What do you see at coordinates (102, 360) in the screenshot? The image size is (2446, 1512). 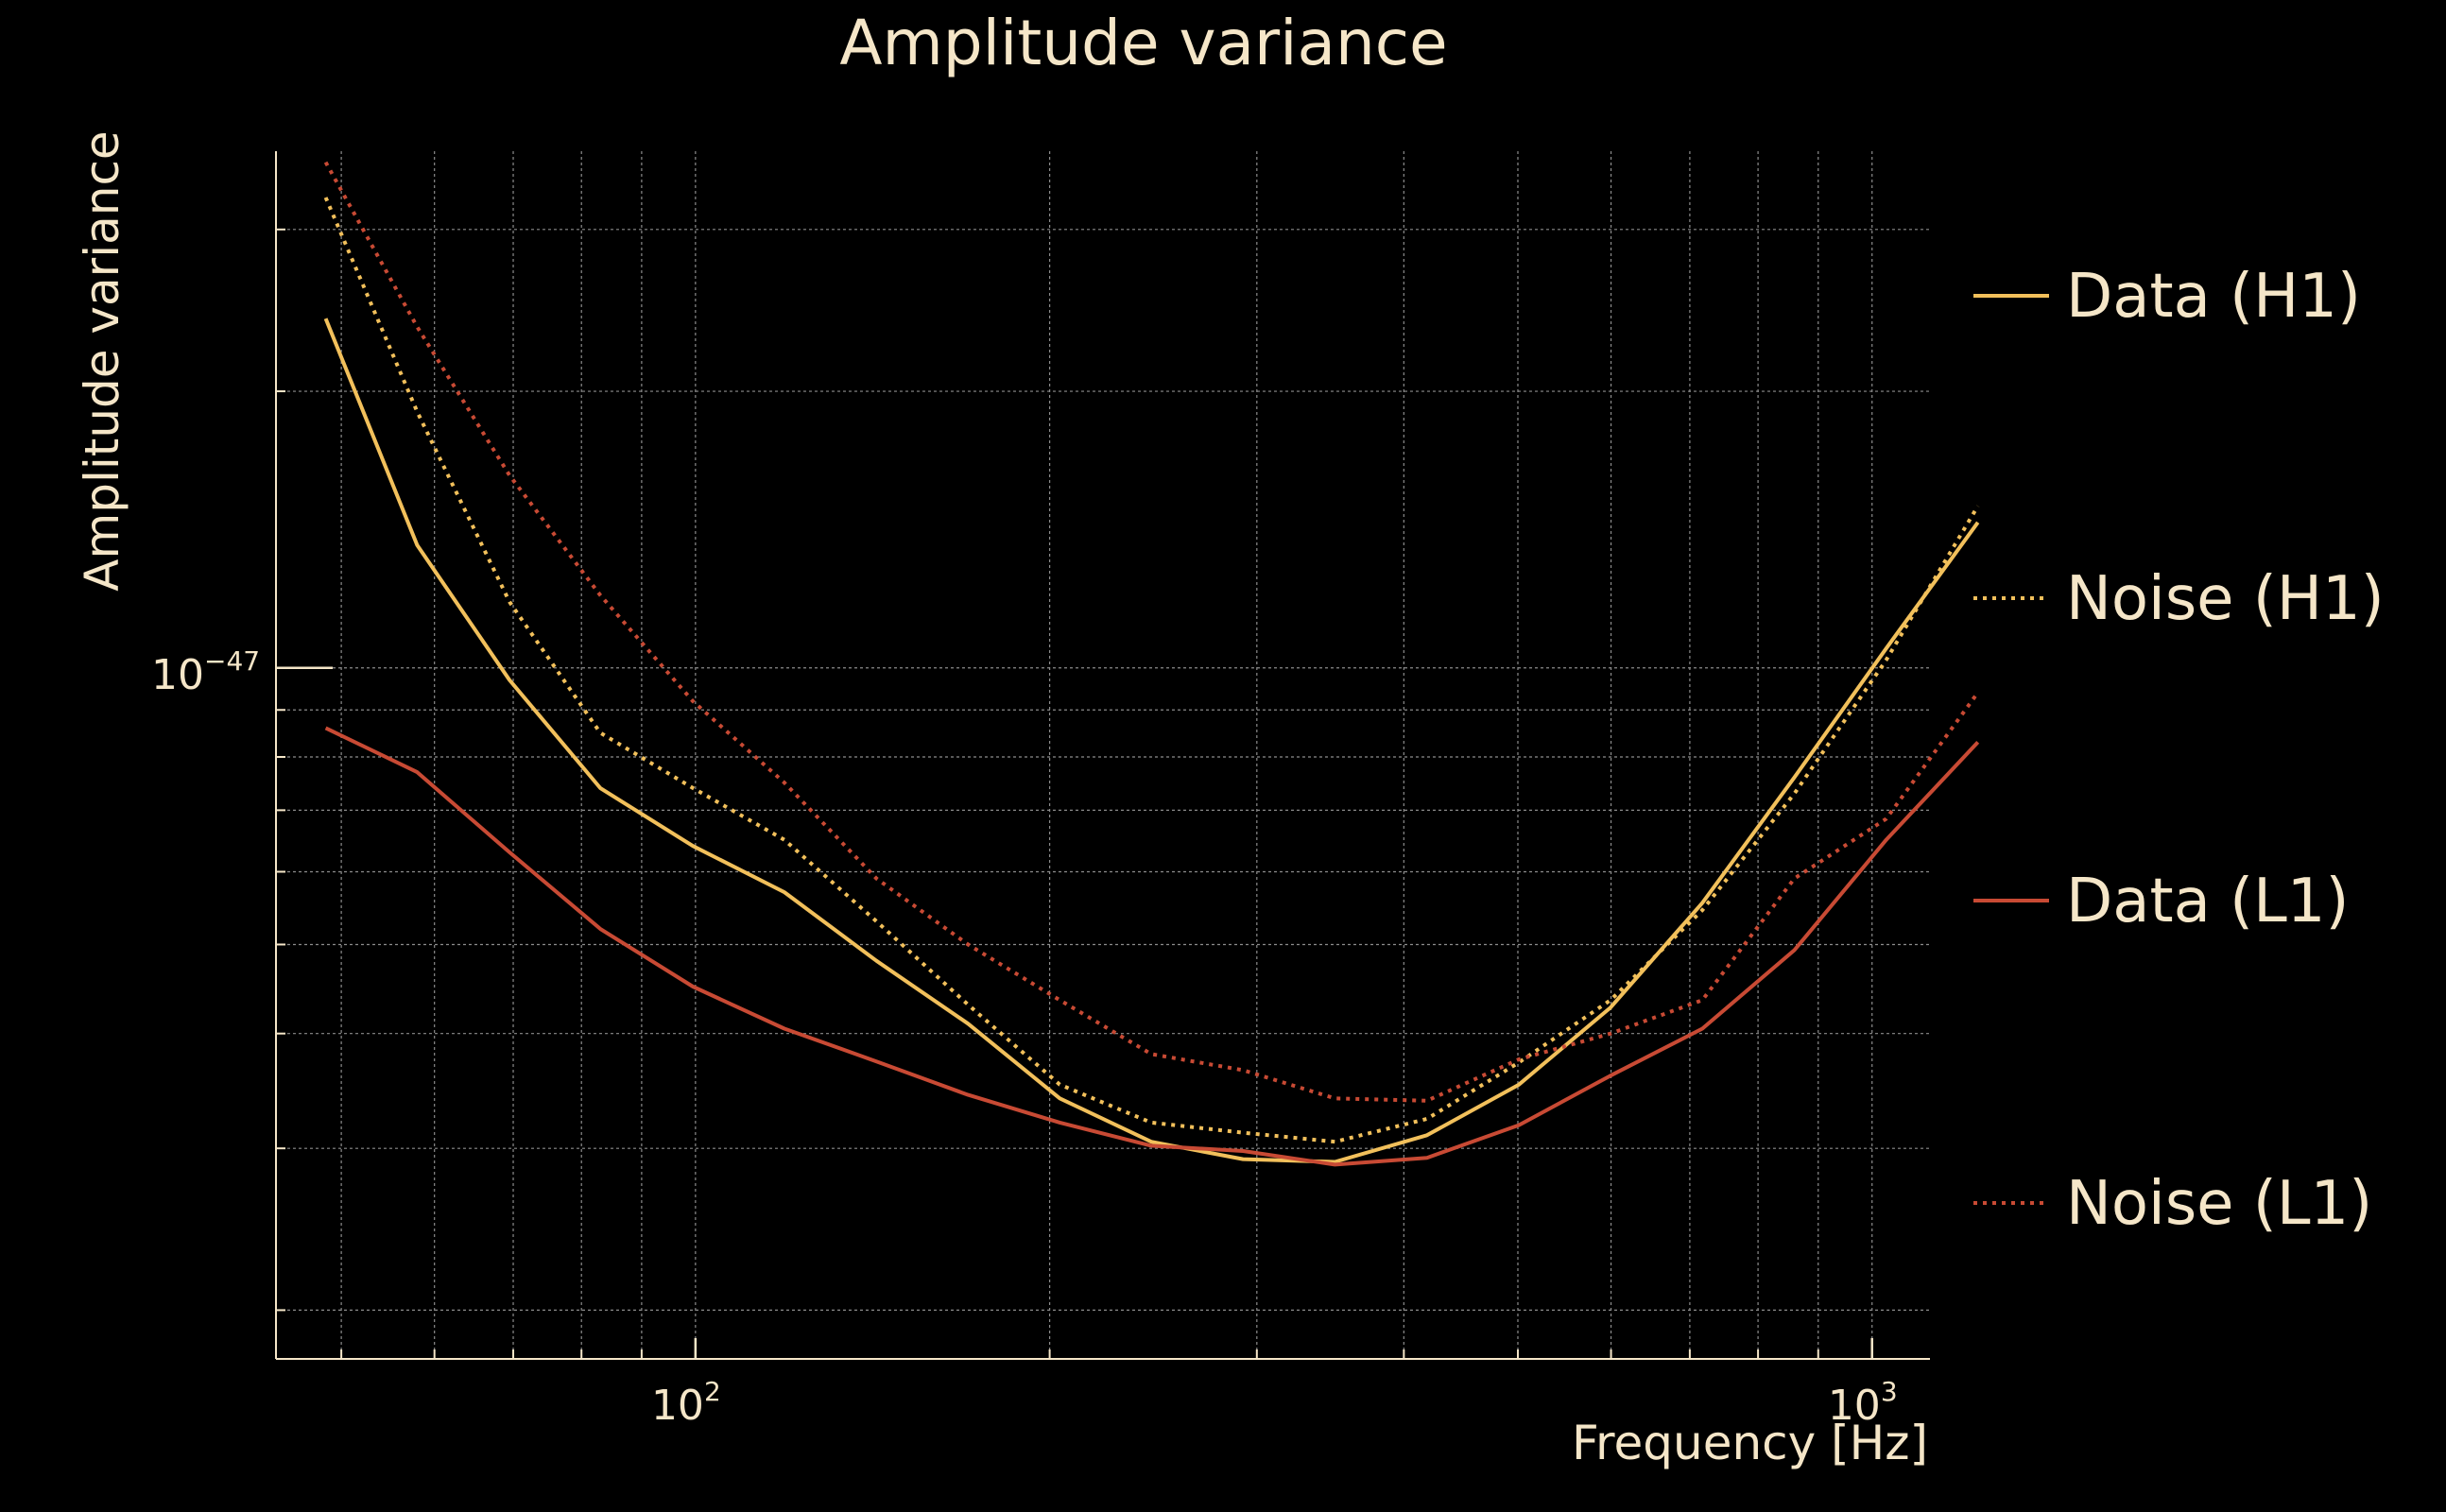 I see `y-axis-label: Amplitude variance` at bounding box center [102, 360].